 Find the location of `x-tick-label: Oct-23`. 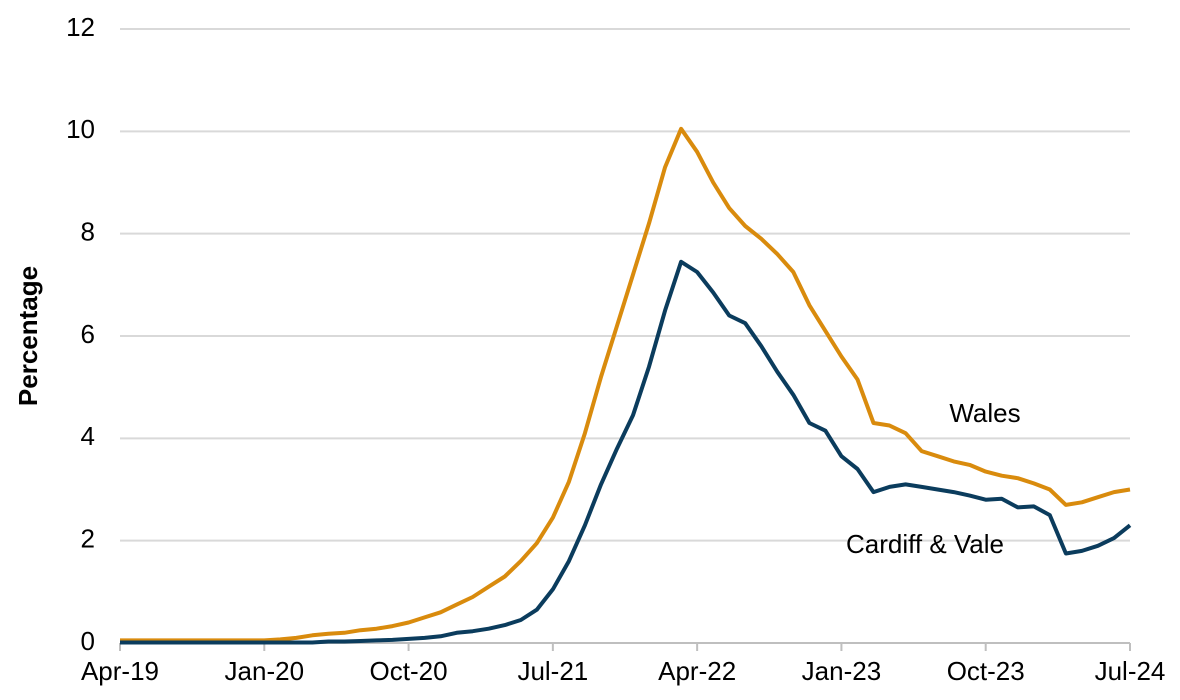

x-tick-label: Oct-23 is located at coordinates (986, 671).